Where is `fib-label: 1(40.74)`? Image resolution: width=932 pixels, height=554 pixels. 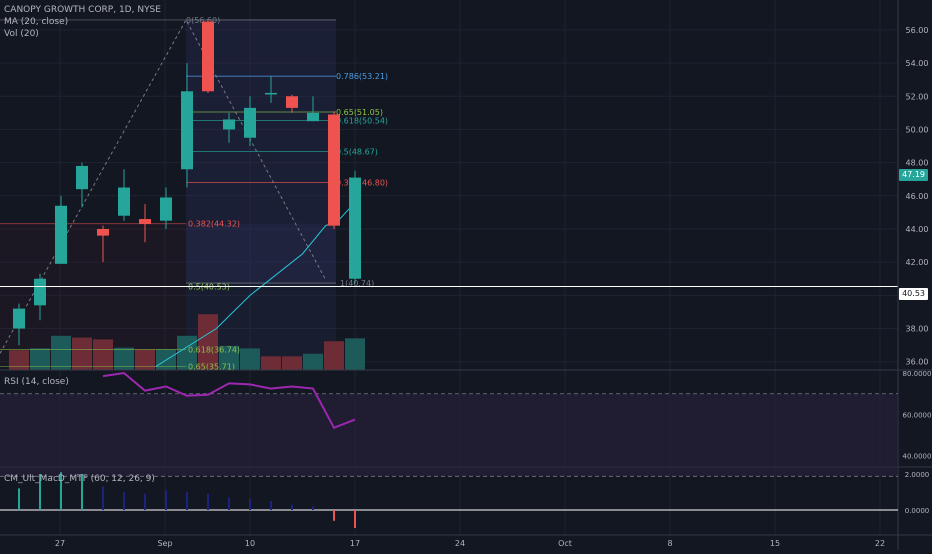 fib-label: 1(40.74) is located at coordinates (357, 283).